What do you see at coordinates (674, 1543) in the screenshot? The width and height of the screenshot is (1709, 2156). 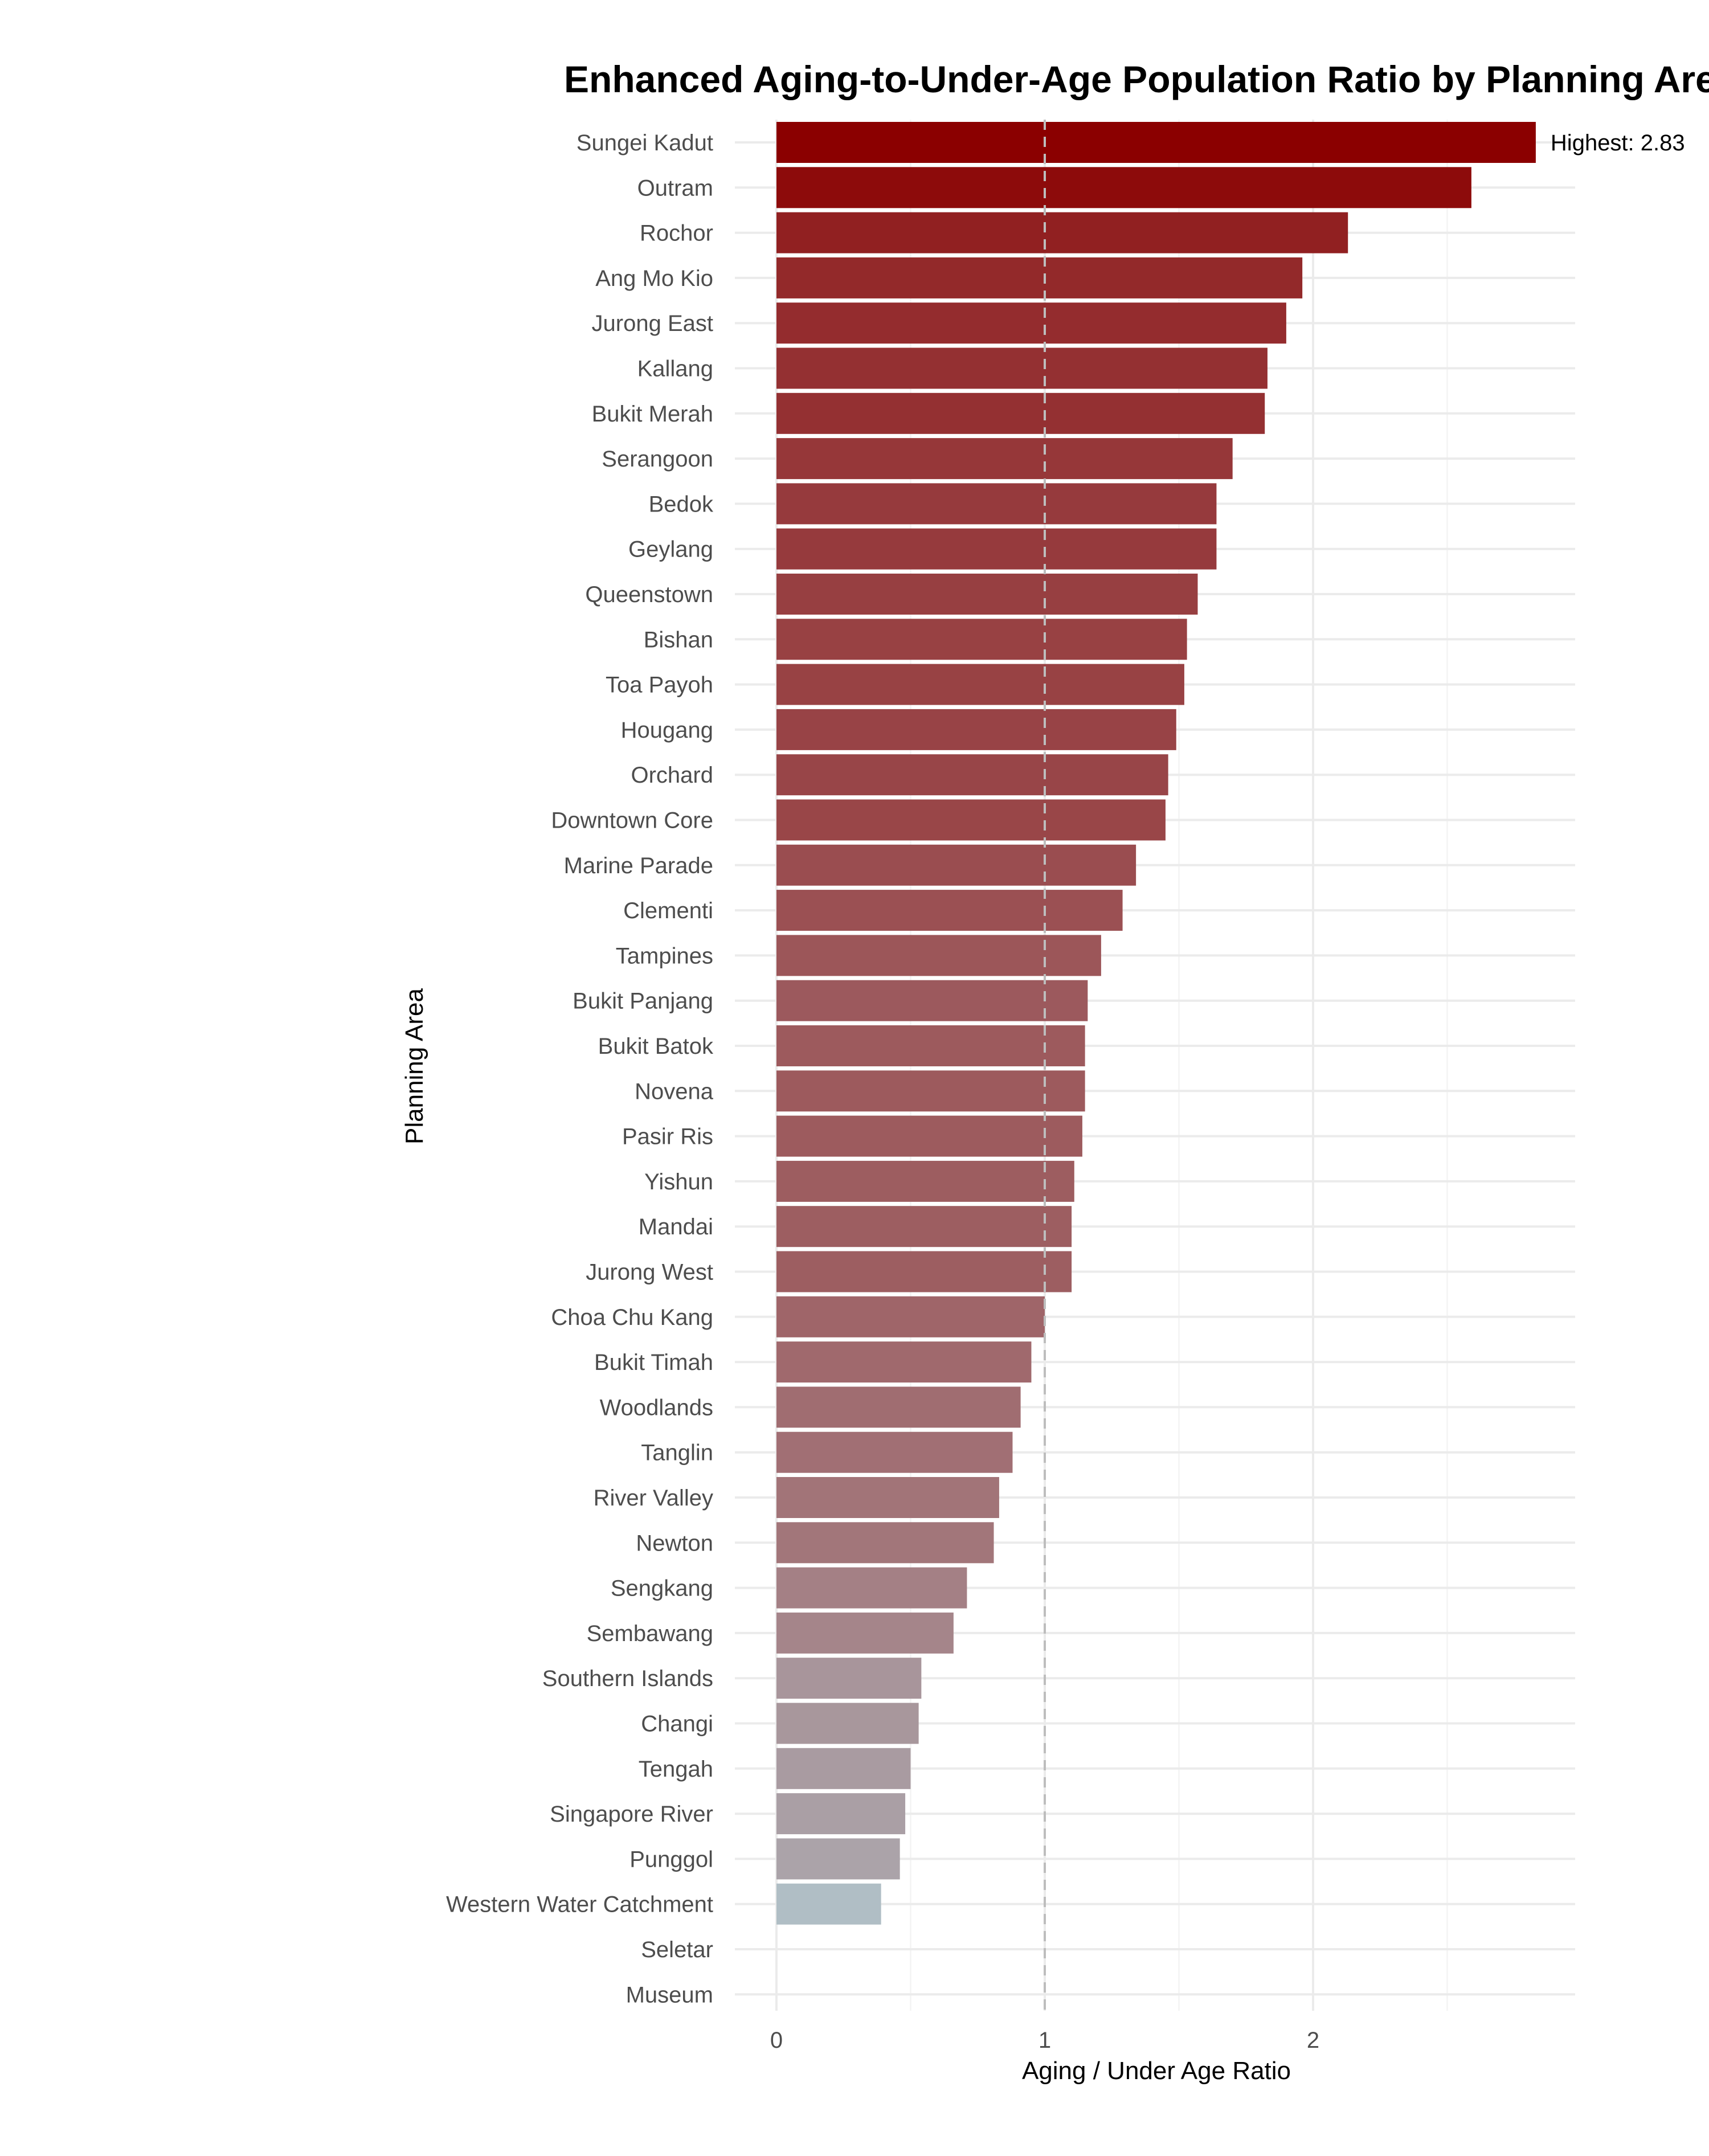 I see `y-tick-label: Newton` at bounding box center [674, 1543].